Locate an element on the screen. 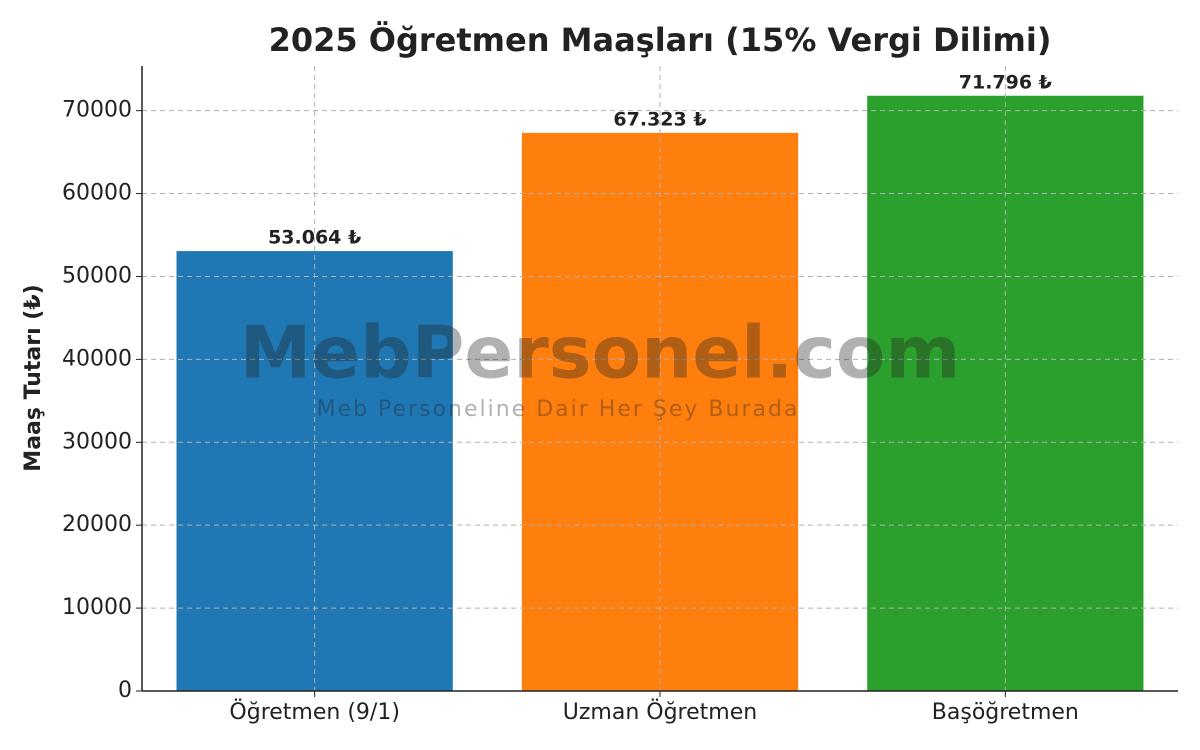 The height and width of the screenshot is (750, 1200). x-tick-label: Öğretmen (9/1) is located at coordinates (314, 712).